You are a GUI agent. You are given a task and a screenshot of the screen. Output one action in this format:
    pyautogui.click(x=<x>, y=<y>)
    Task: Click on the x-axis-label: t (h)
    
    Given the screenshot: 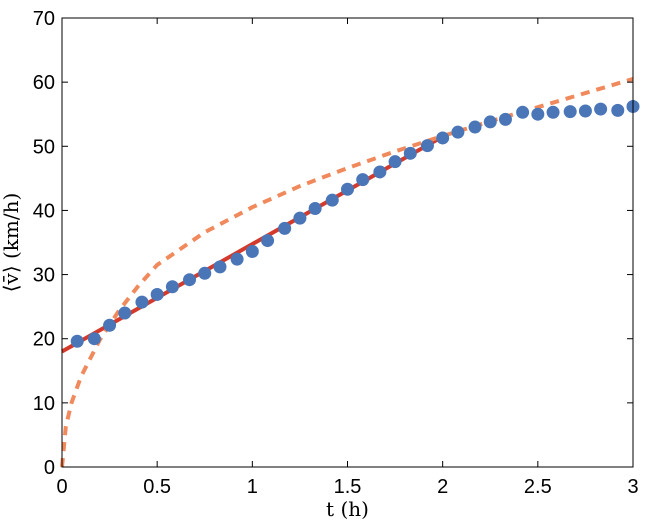 What is the action you would take?
    pyautogui.click(x=347, y=509)
    